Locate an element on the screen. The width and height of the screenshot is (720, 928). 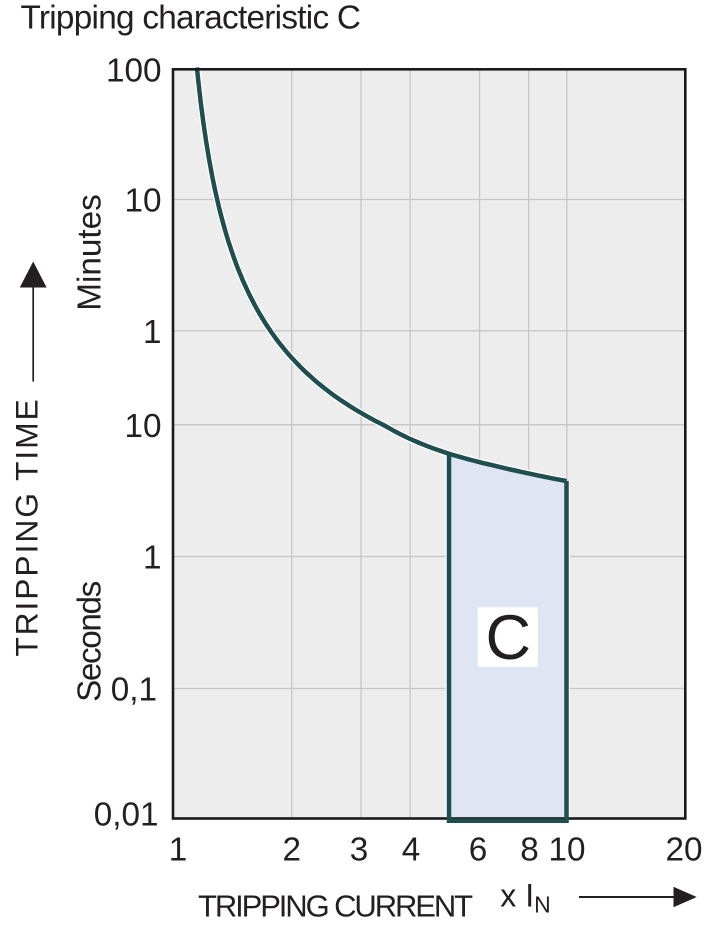
svg-text: x IN is located at coordinates (525, 898).